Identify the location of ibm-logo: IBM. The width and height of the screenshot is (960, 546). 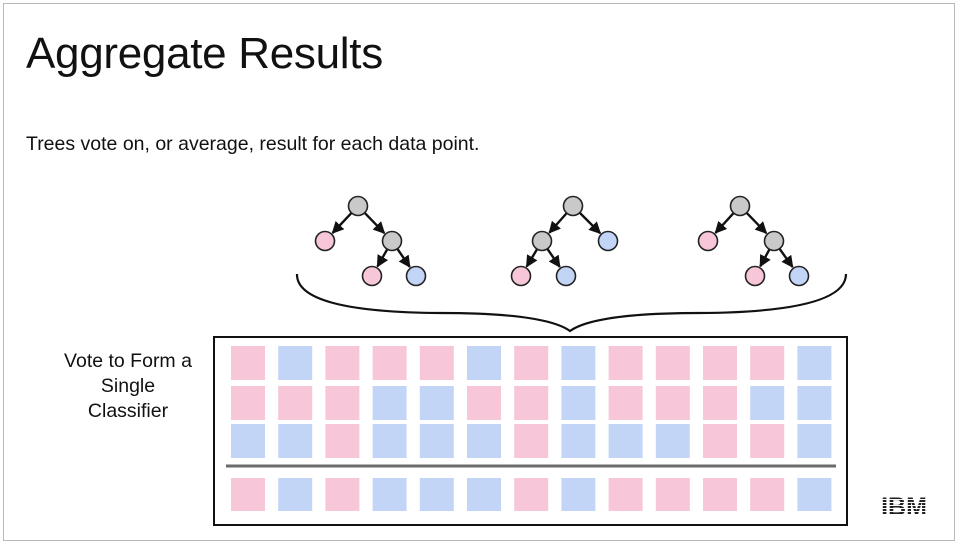
(904, 506).